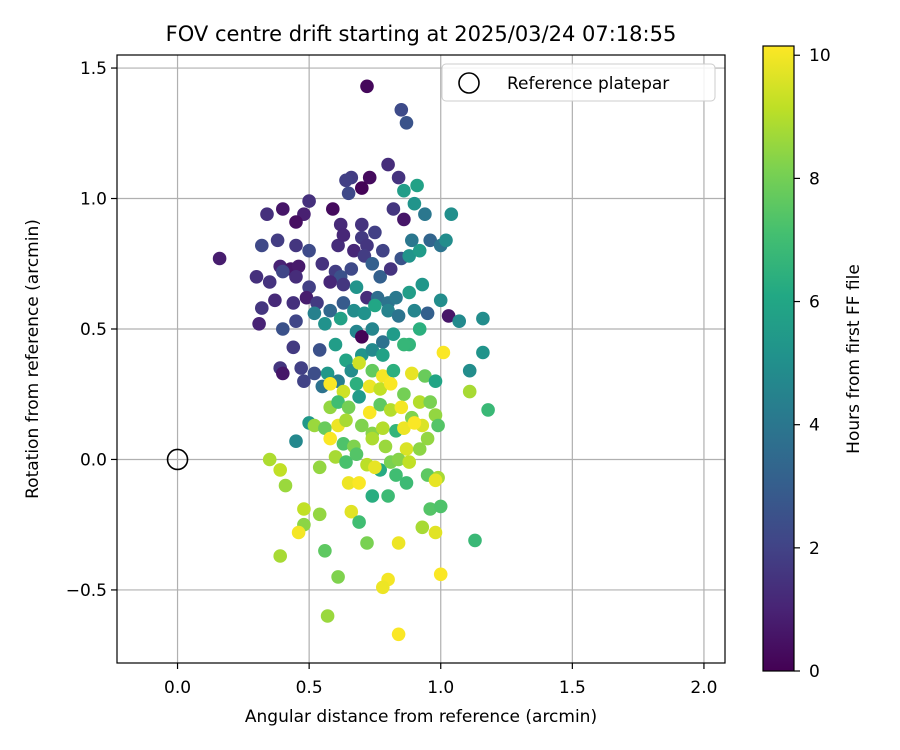 The height and width of the screenshot is (750, 900). I want to click on x-tick-label: 1.0, so click(440, 688).